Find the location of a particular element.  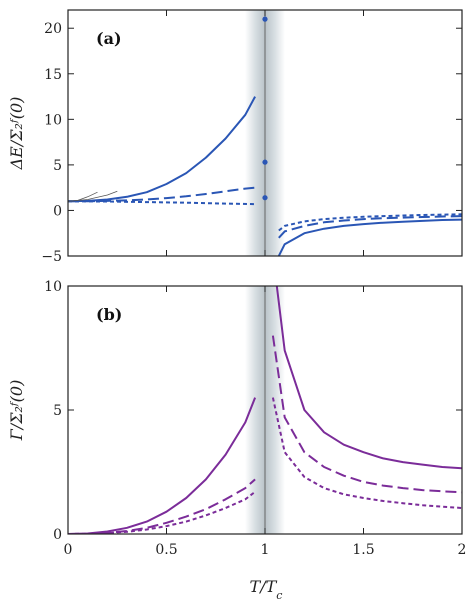

x-tick-label: 1.5 is located at coordinates (363, 550).